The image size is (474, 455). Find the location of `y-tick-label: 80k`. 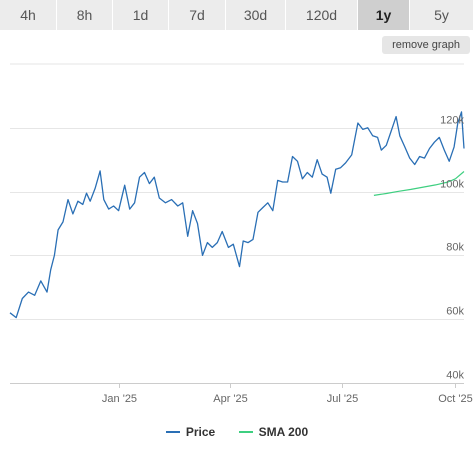

y-tick-label: 80k is located at coordinates (455, 248).